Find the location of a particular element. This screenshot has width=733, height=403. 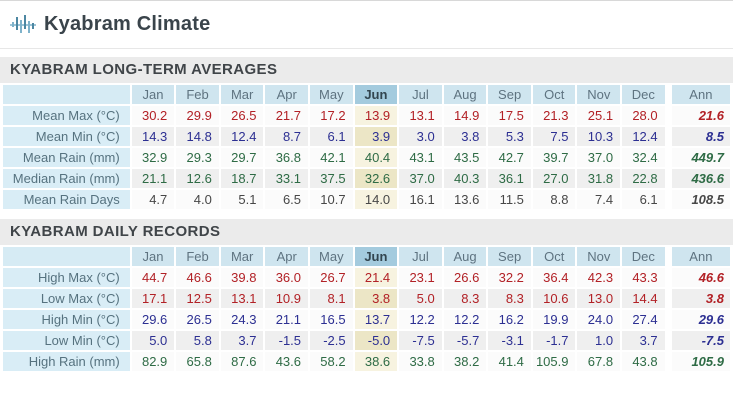

value-cell: 5.0 is located at coordinates (153, 340).